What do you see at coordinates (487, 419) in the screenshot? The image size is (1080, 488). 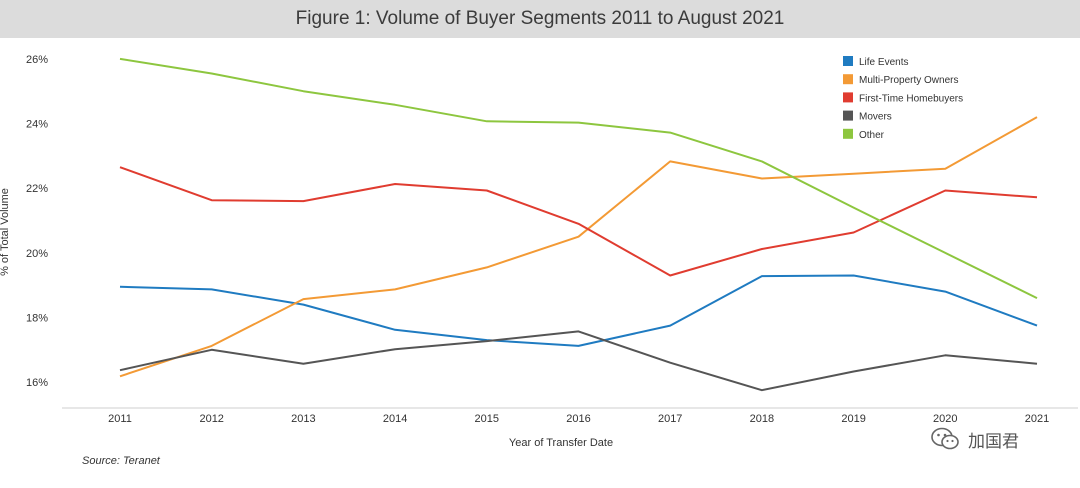 I see `x-tick-label: 2015` at bounding box center [487, 419].